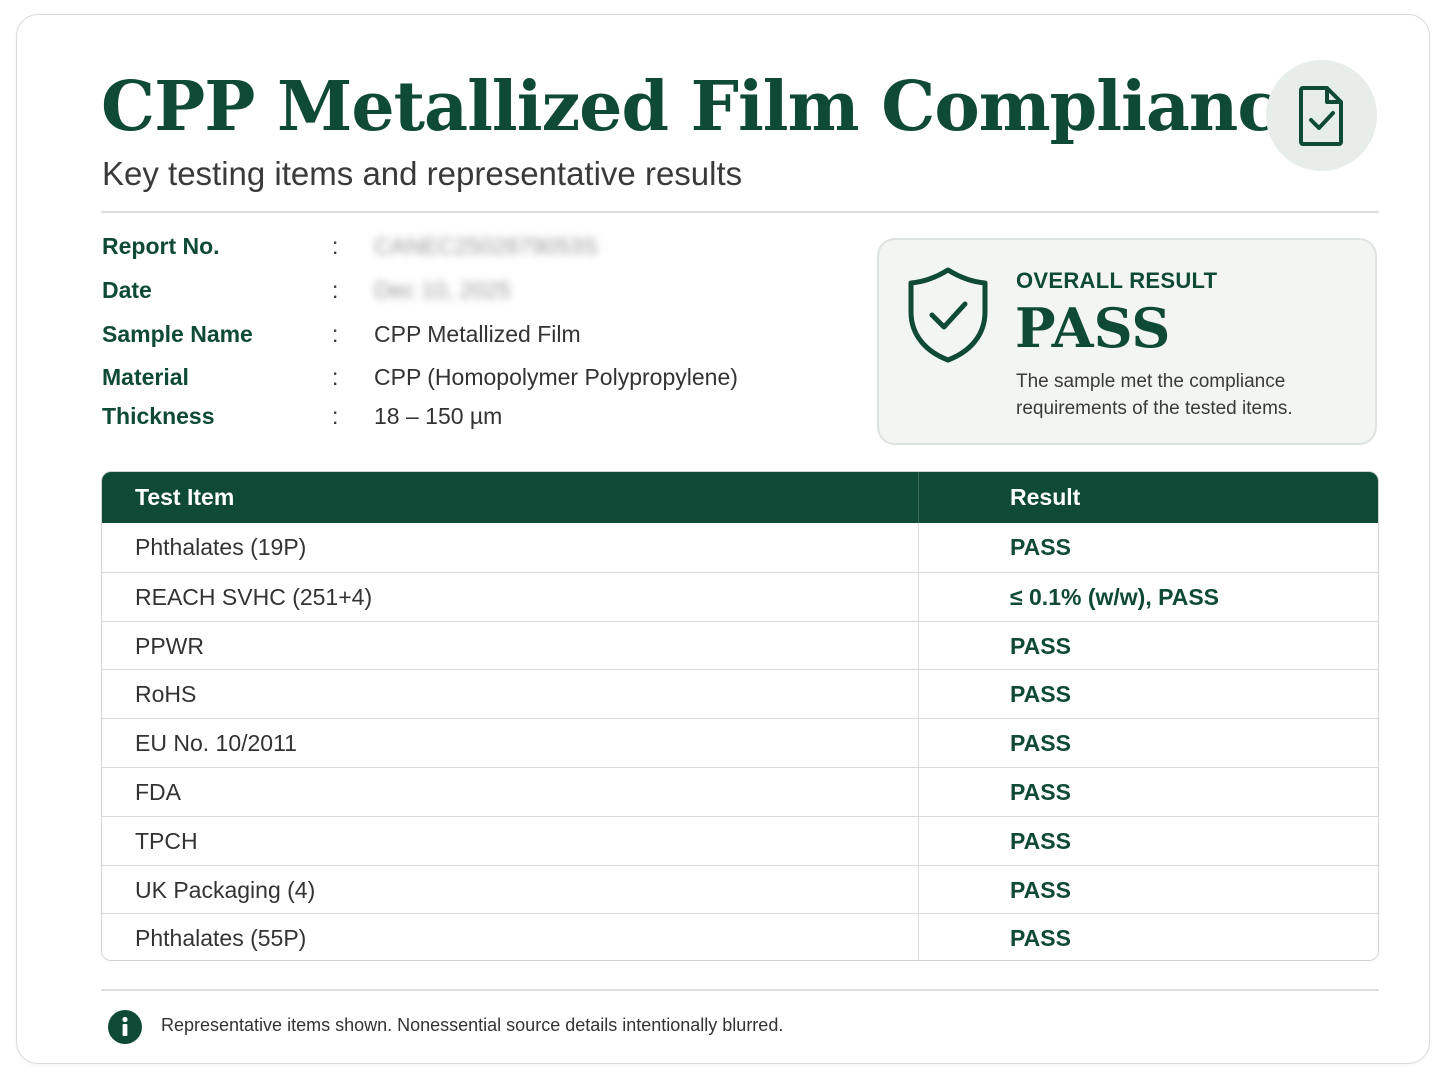  Describe the element at coordinates (442, 290) in the screenshot. I see `date-value: Dec 10, 2025` at that location.